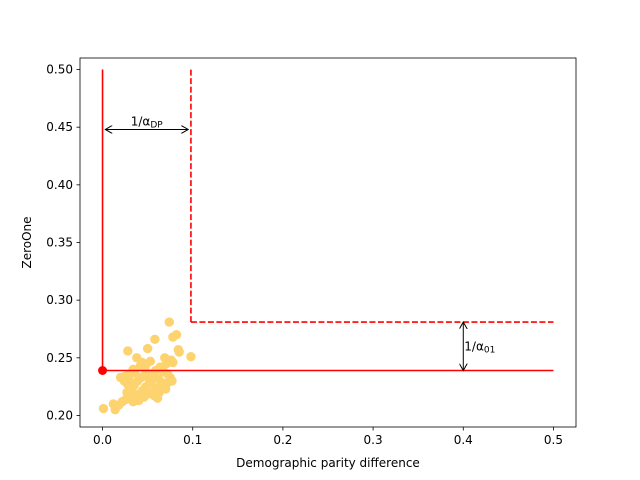 This screenshot has width=640, height=480. What do you see at coordinates (328, 463) in the screenshot?
I see `x-axis-label: Demographic parity difference` at bounding box center [328, 463].